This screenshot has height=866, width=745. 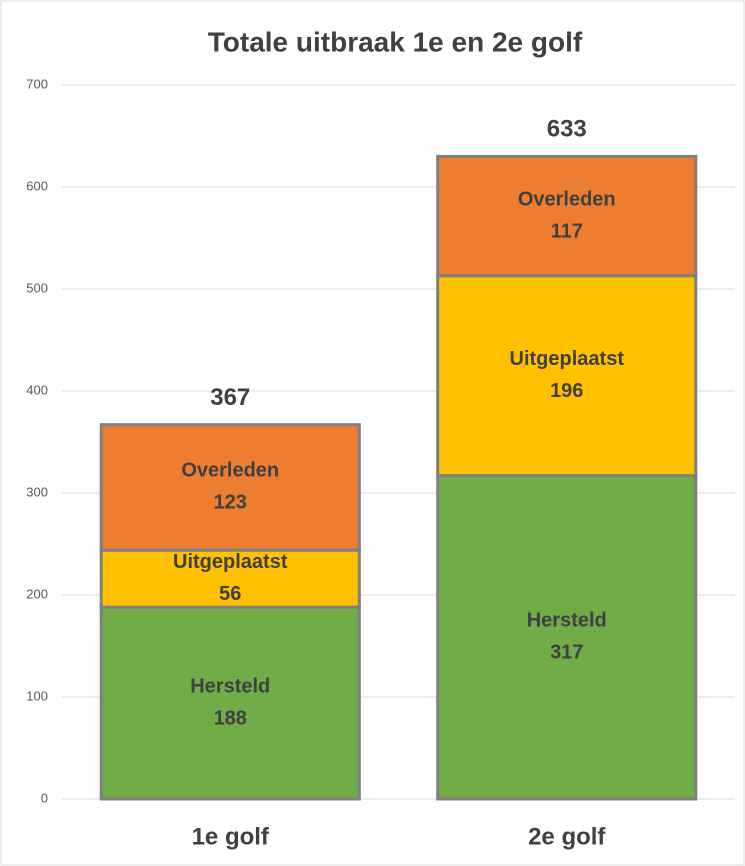 What do you see at coordinates (567, 836) in the screenshot?
I see `x-tick-label: 2e golf` at bounding box center [567, 836].